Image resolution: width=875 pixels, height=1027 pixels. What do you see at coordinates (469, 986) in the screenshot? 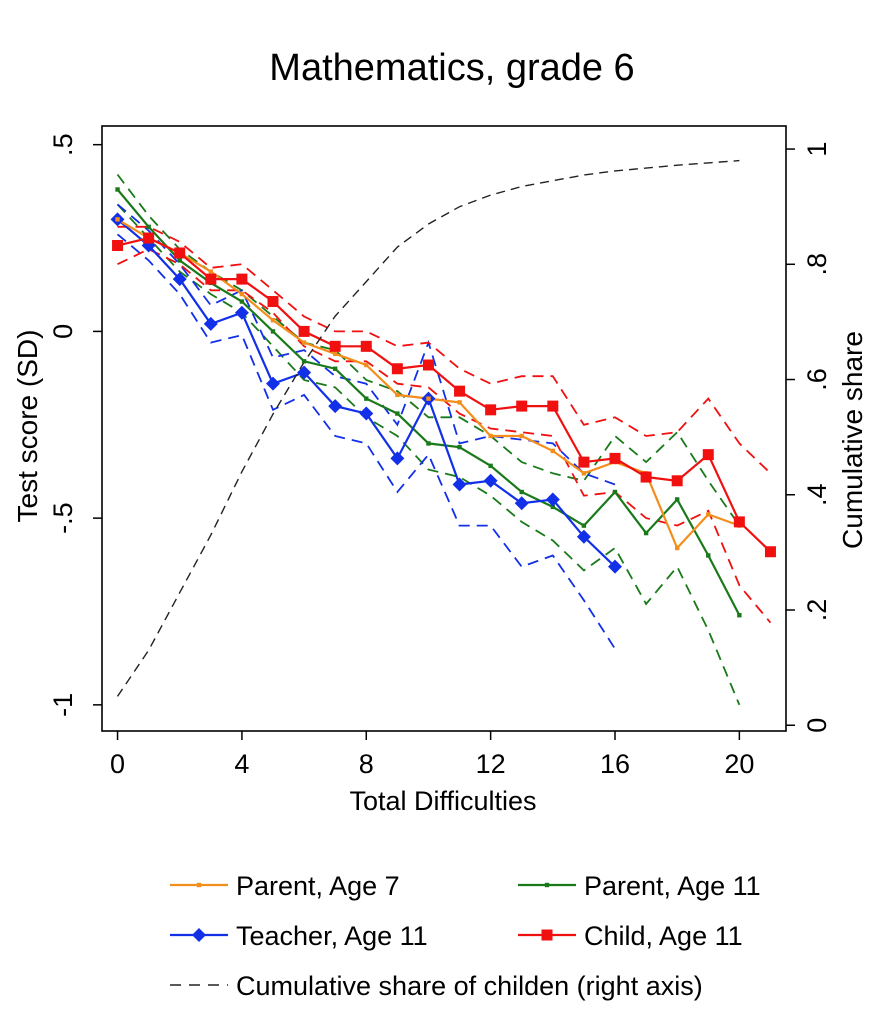
I see `legend-label-4: Cumulative share of childen (right axis)` at bounding box center [469, 986].